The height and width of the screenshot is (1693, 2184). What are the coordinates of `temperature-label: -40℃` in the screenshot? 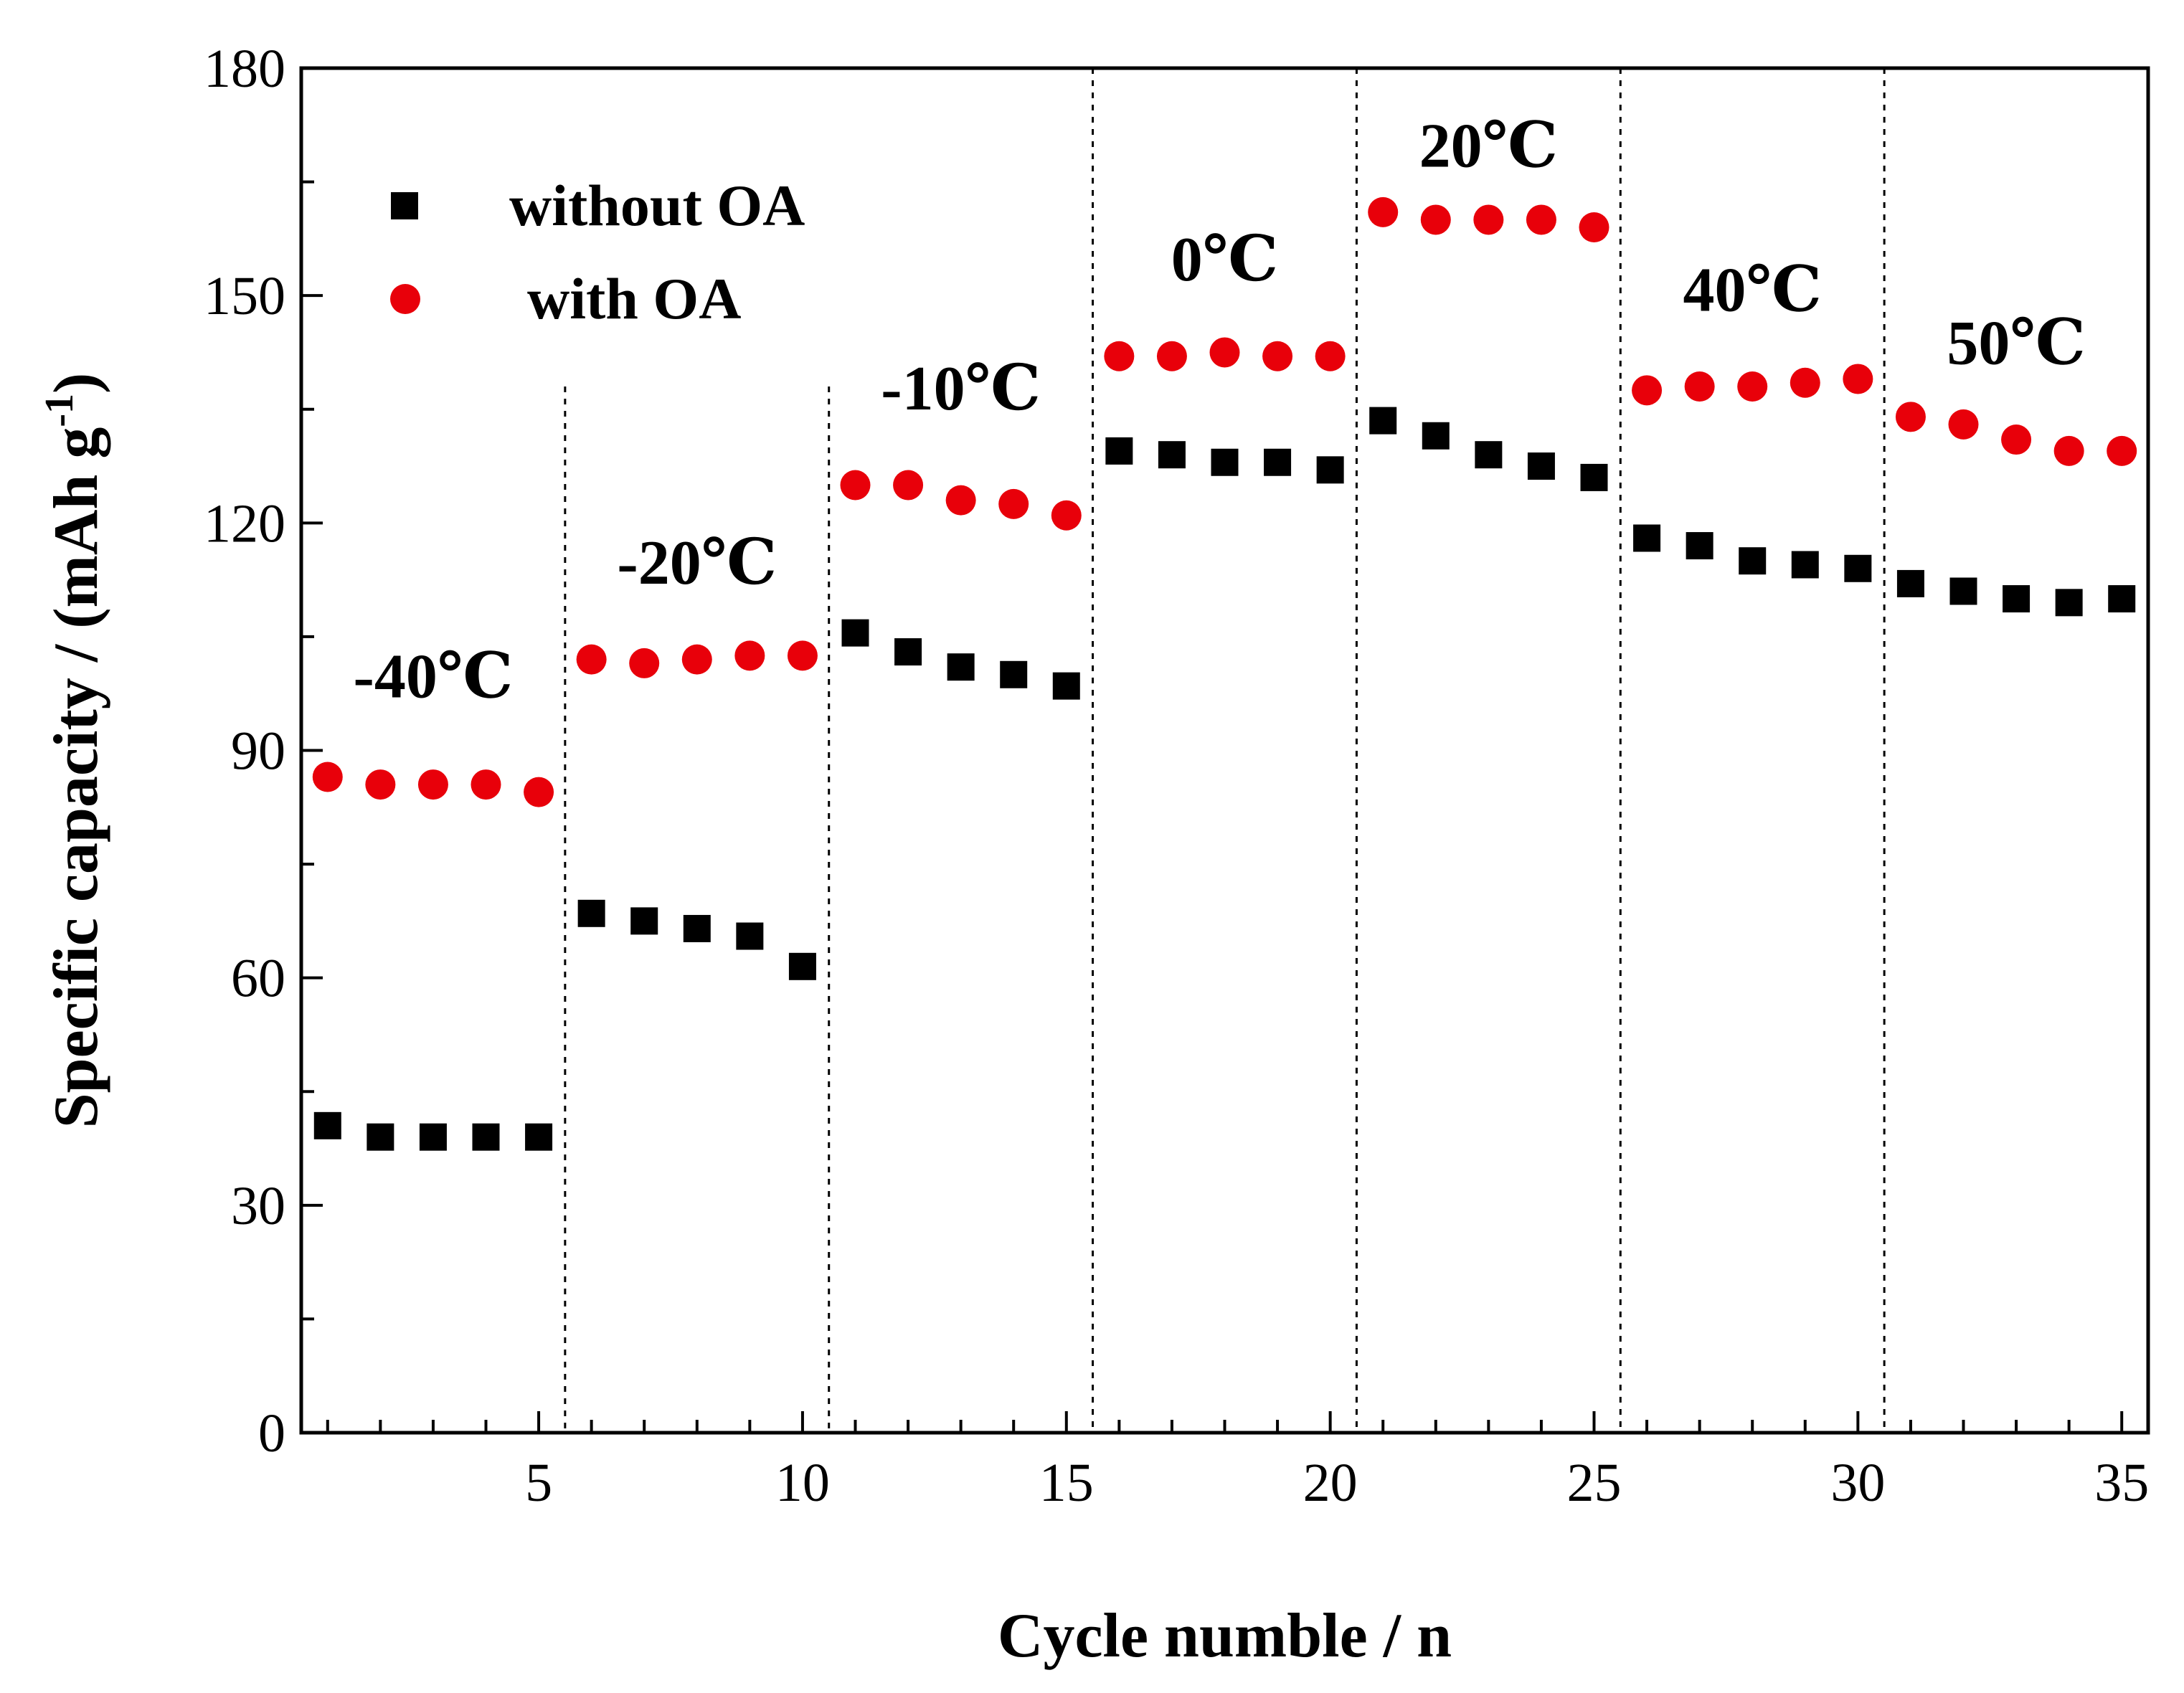 It's located at (434, 676).